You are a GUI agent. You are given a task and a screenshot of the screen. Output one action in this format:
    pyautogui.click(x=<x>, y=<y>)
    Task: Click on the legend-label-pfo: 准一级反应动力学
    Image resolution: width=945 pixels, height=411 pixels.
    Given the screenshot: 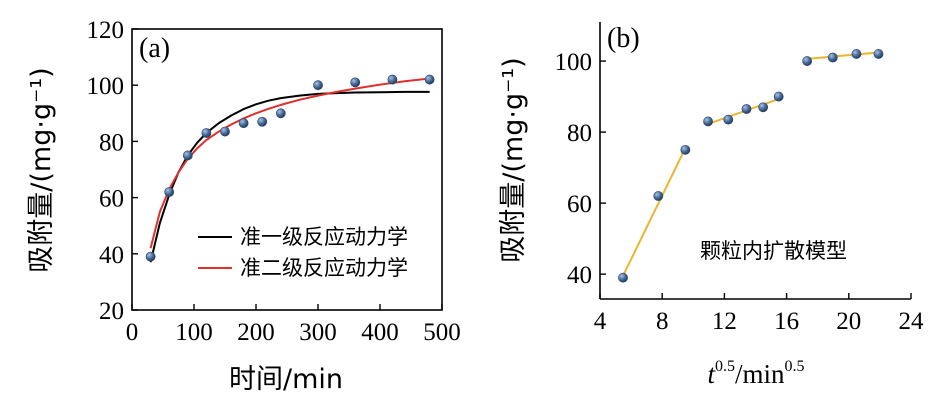 What is the action you would take?
    pyautogui.click(x=324, y=237)
    